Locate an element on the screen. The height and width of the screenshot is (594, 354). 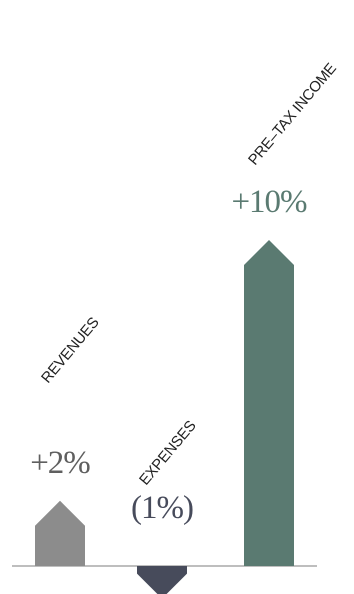
category-label-pretax-income: PRE–TAX INCOME is located at coordinates (292, 114).